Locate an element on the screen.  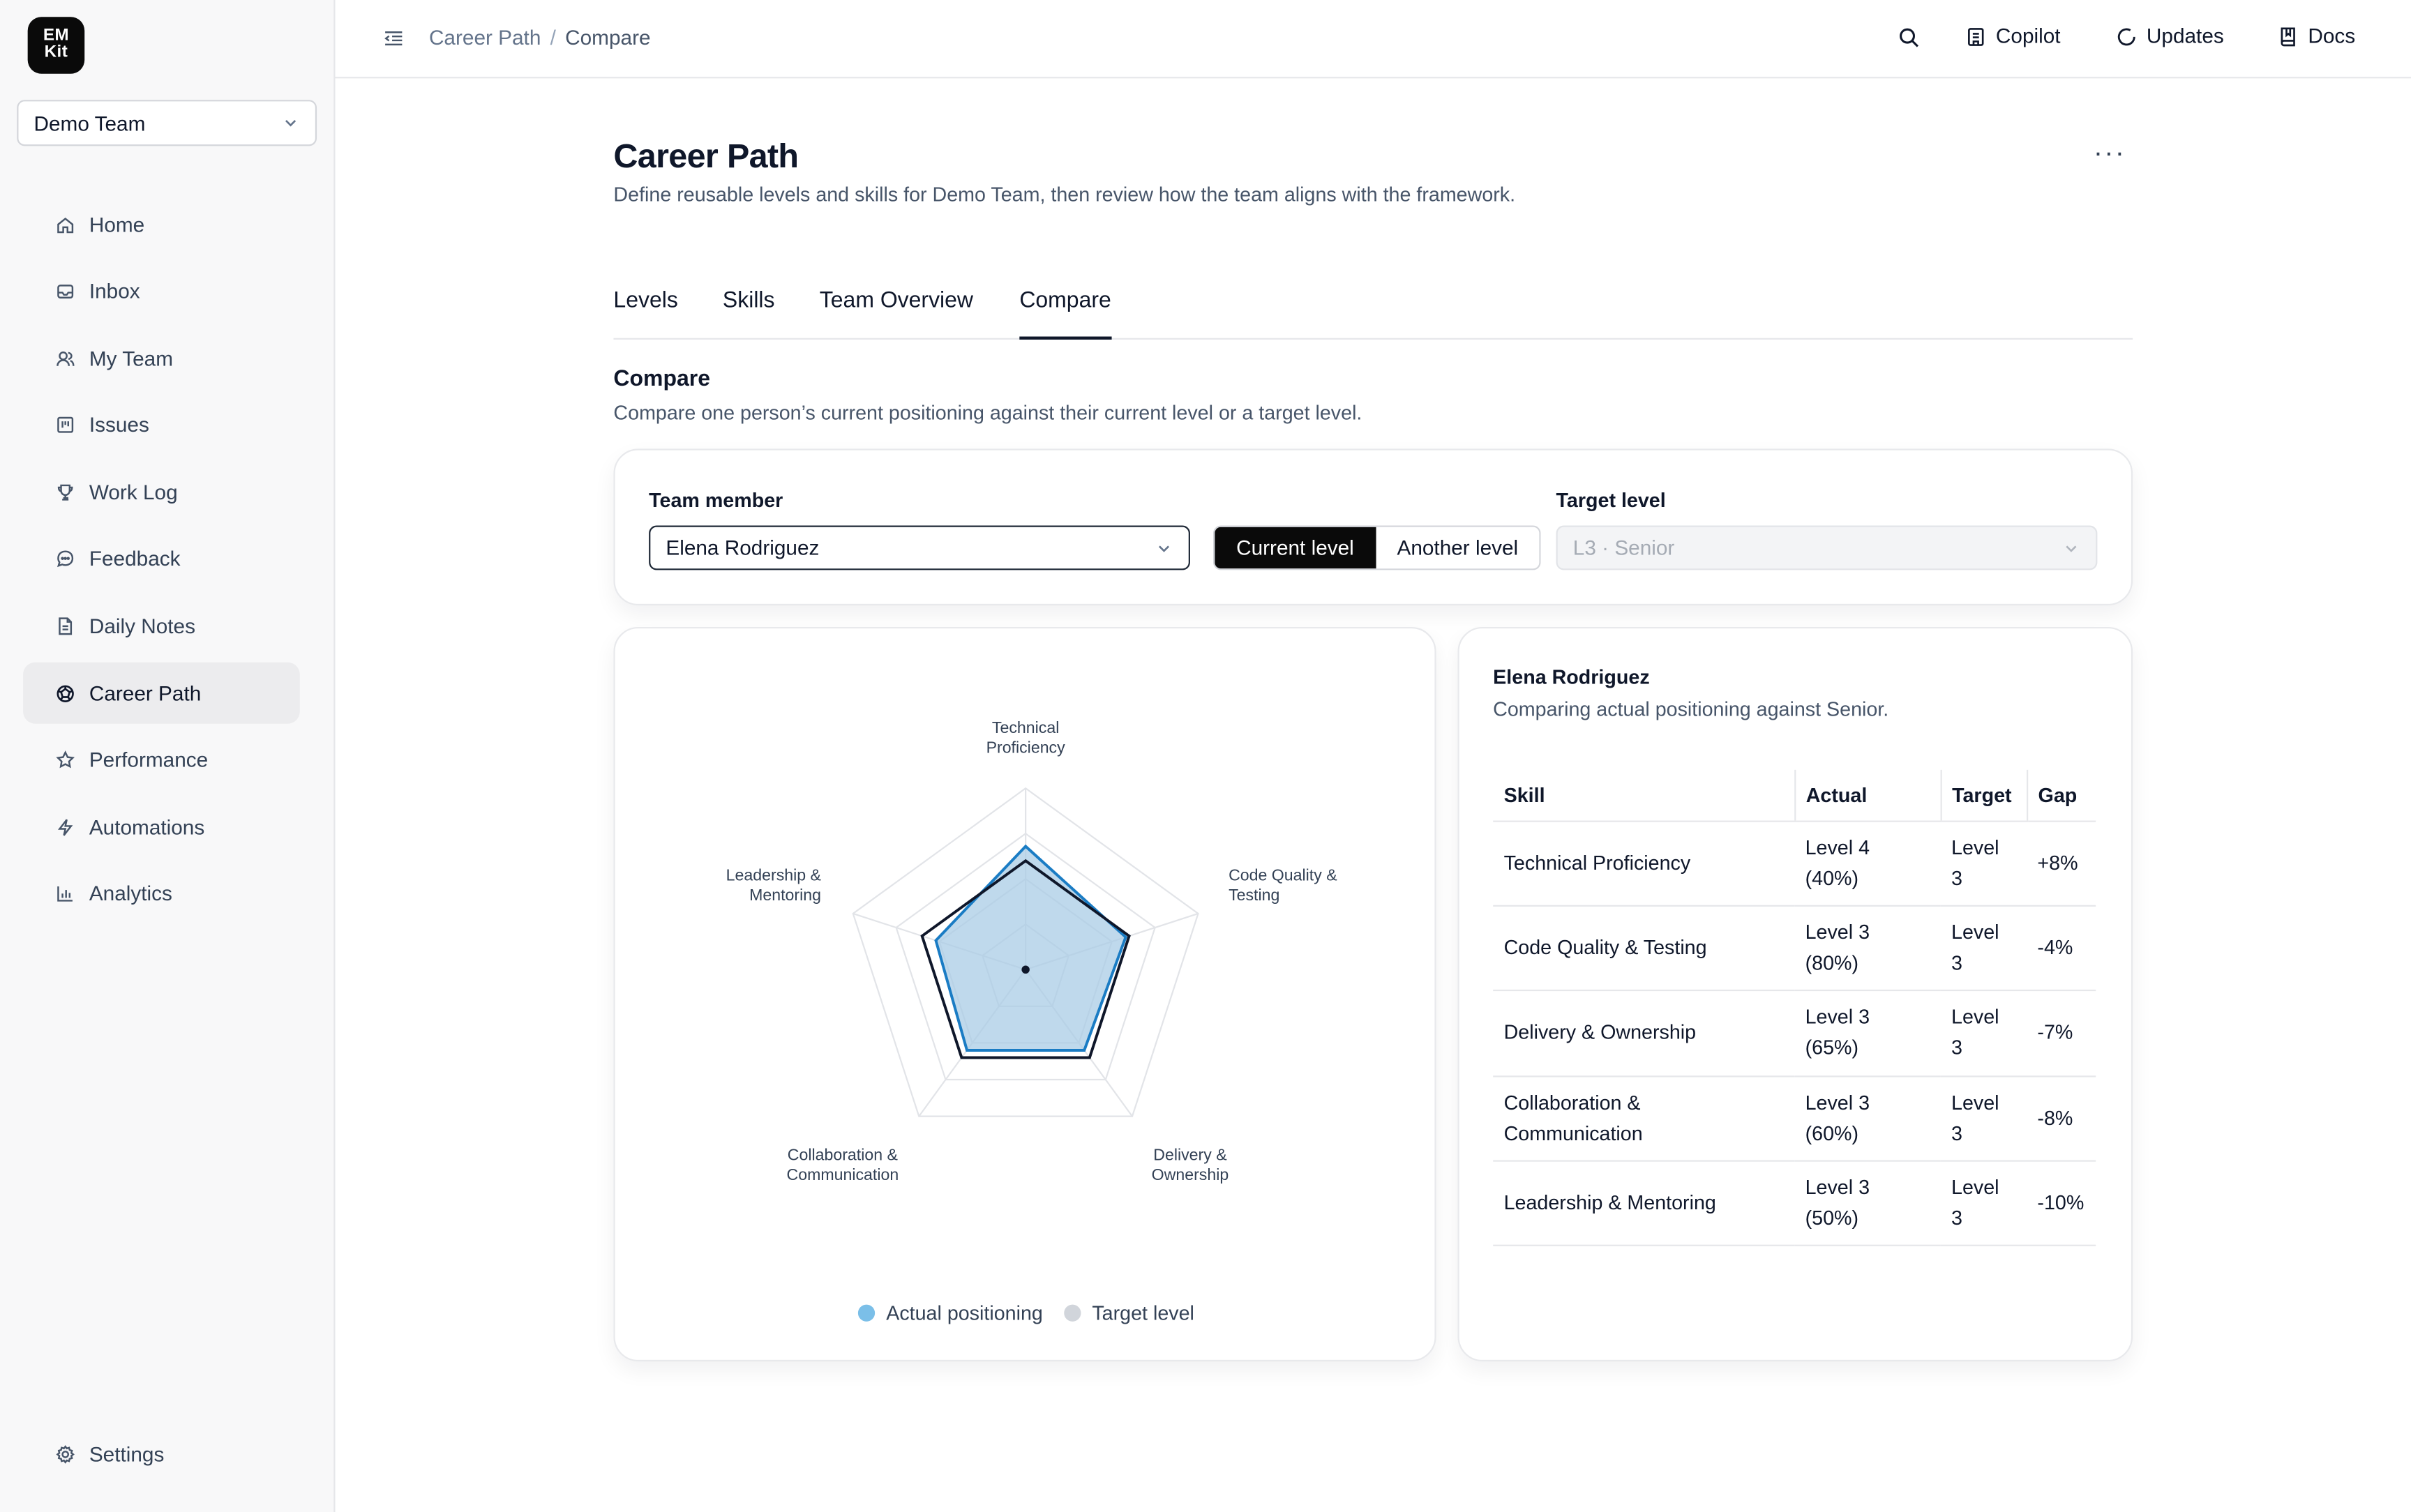
tab-bar: Levels Skills Team Overview Compare is located at coordinates (1373, 313).